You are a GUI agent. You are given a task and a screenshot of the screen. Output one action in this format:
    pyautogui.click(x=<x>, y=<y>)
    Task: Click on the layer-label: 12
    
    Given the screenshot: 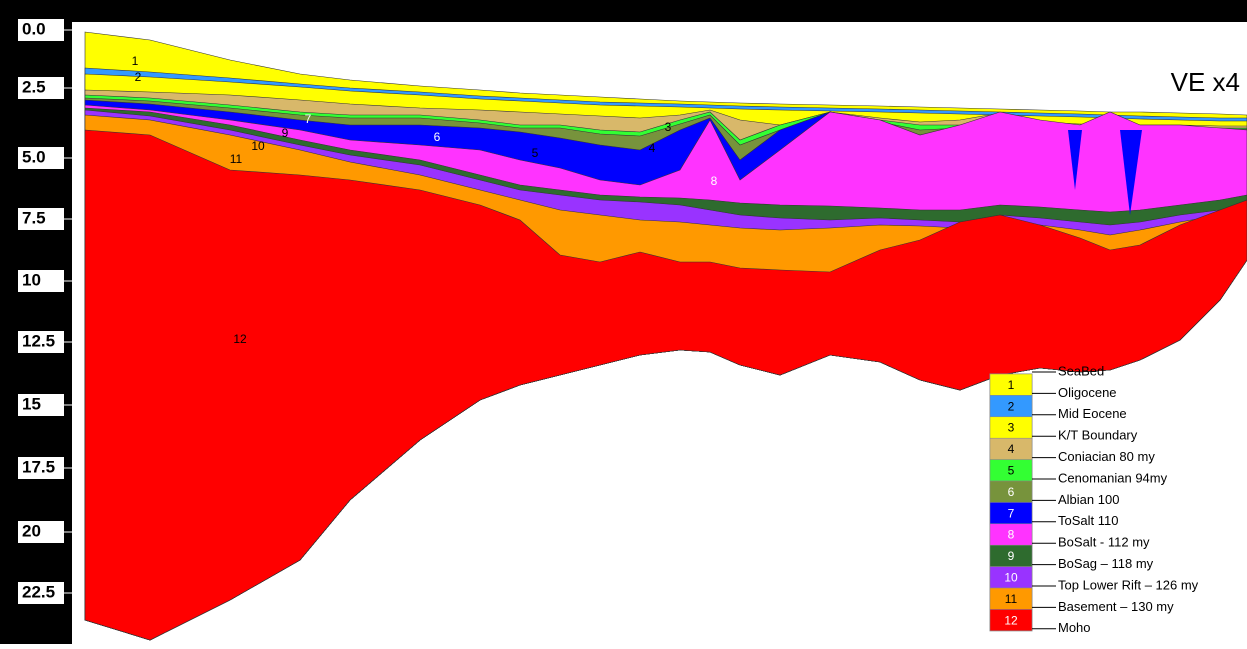 What is the action you would take?
    pyautogui.click(x=240, y=339)
    